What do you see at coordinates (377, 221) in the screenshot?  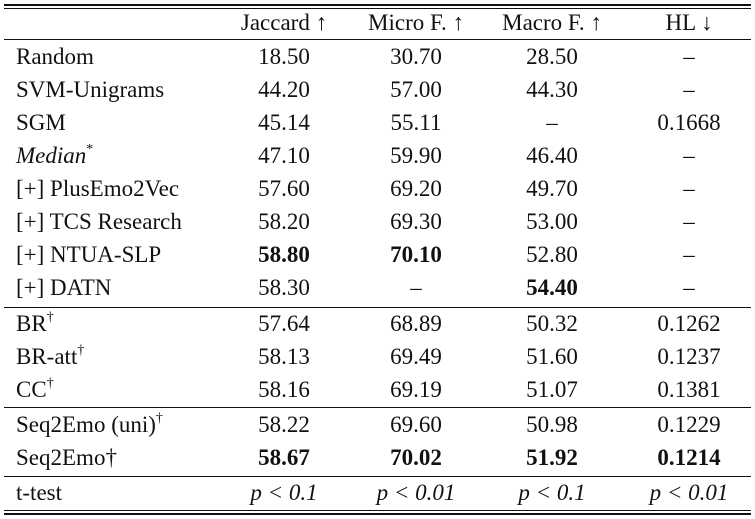 I see `table-row: [+] TCS Research 58.20 69.30 53.00 –` at bounding box center [377, 221].